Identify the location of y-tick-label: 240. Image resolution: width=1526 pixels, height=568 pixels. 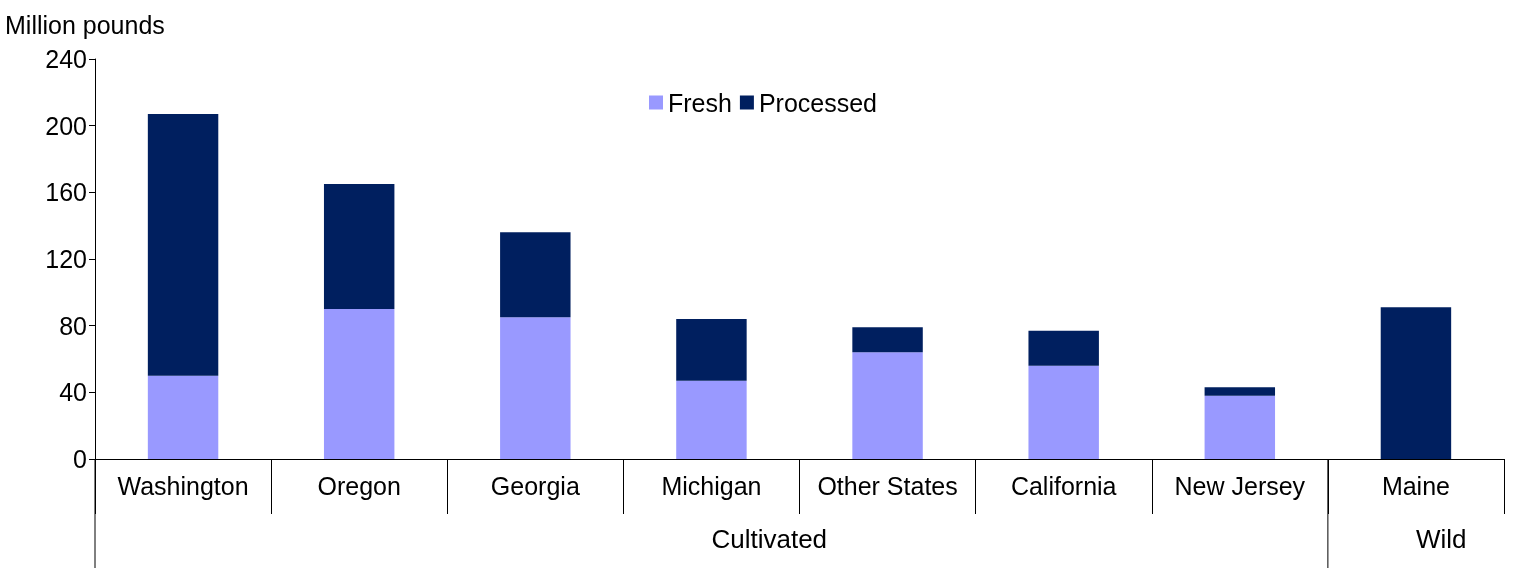
(66, 59).